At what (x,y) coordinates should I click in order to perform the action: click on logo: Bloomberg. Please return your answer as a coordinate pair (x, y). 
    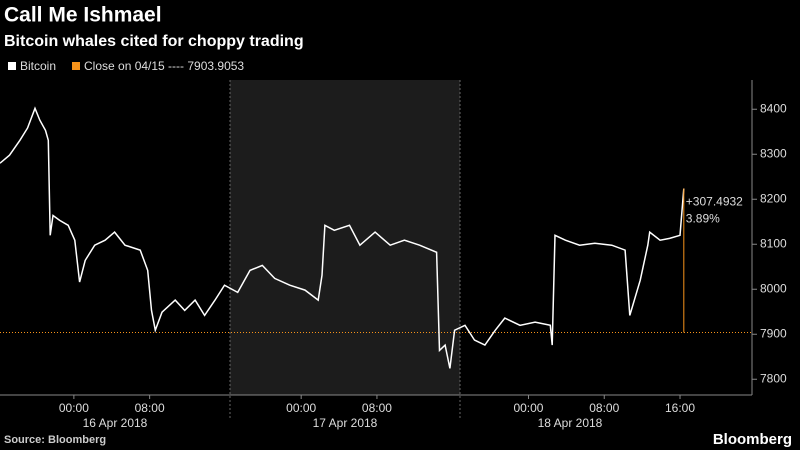
    Looking at the image, I should click on (752, 439).